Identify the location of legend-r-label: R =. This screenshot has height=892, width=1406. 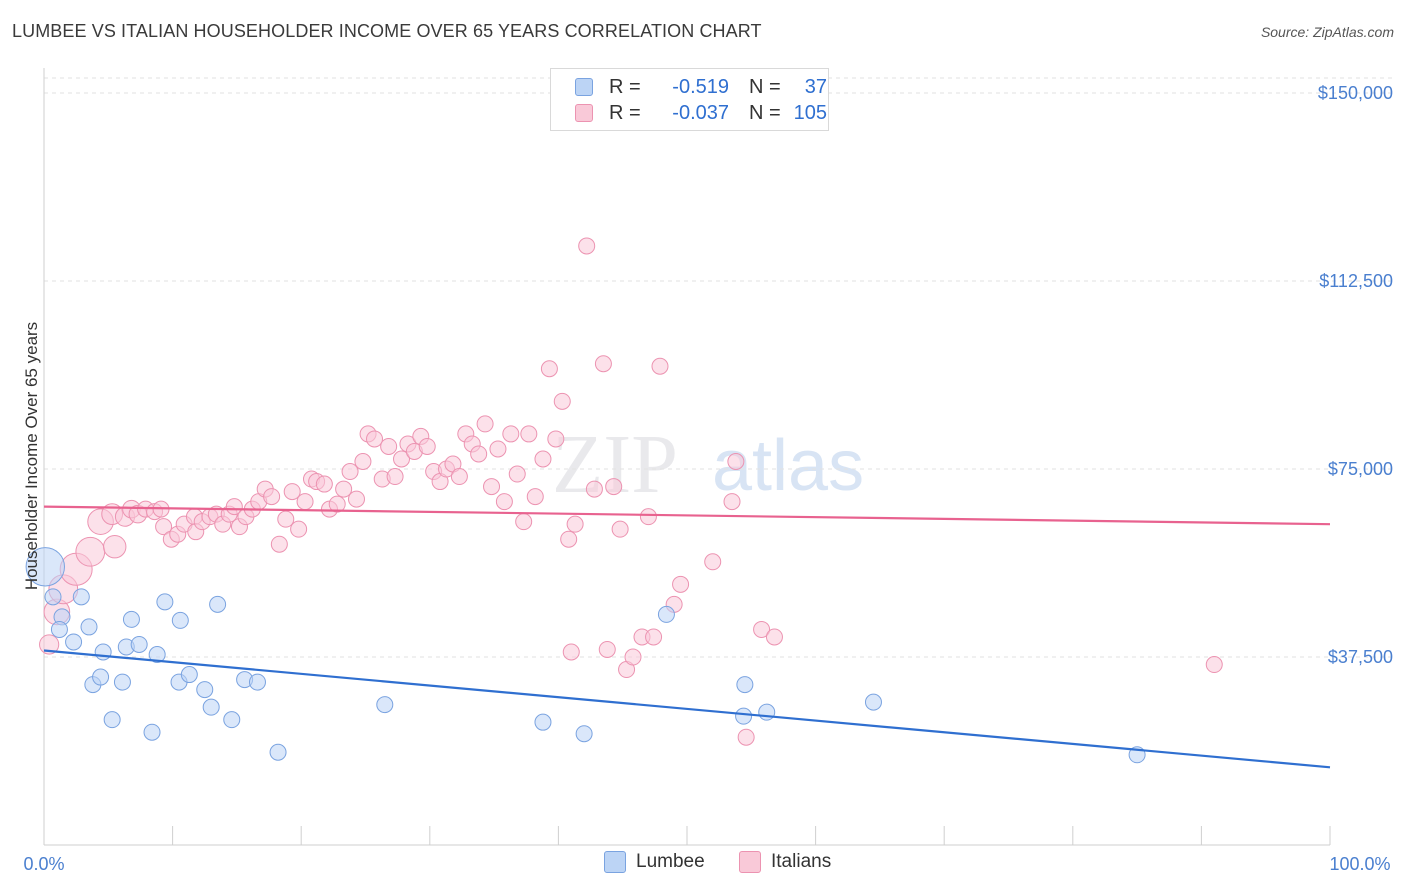
(625, 112).